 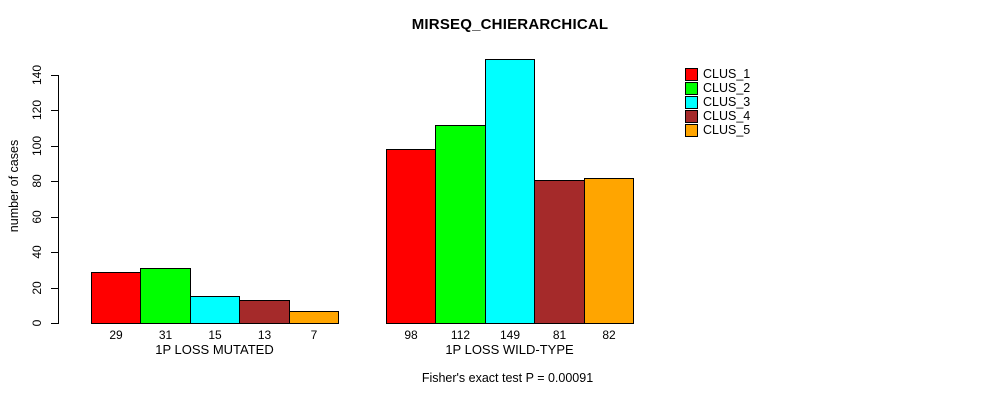 What do you see at coordinates (37, 110) in the screenshot?
I see `y-axis-tick-label: 120` at bounding box center [37, 110].